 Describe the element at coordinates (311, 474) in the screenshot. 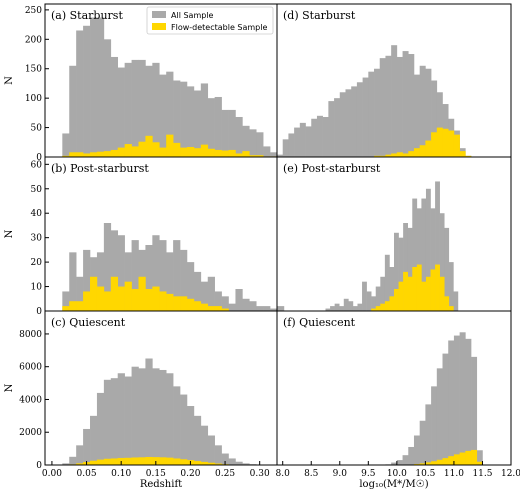

I see `panel-5-xtick-label: 8.5` at that location.